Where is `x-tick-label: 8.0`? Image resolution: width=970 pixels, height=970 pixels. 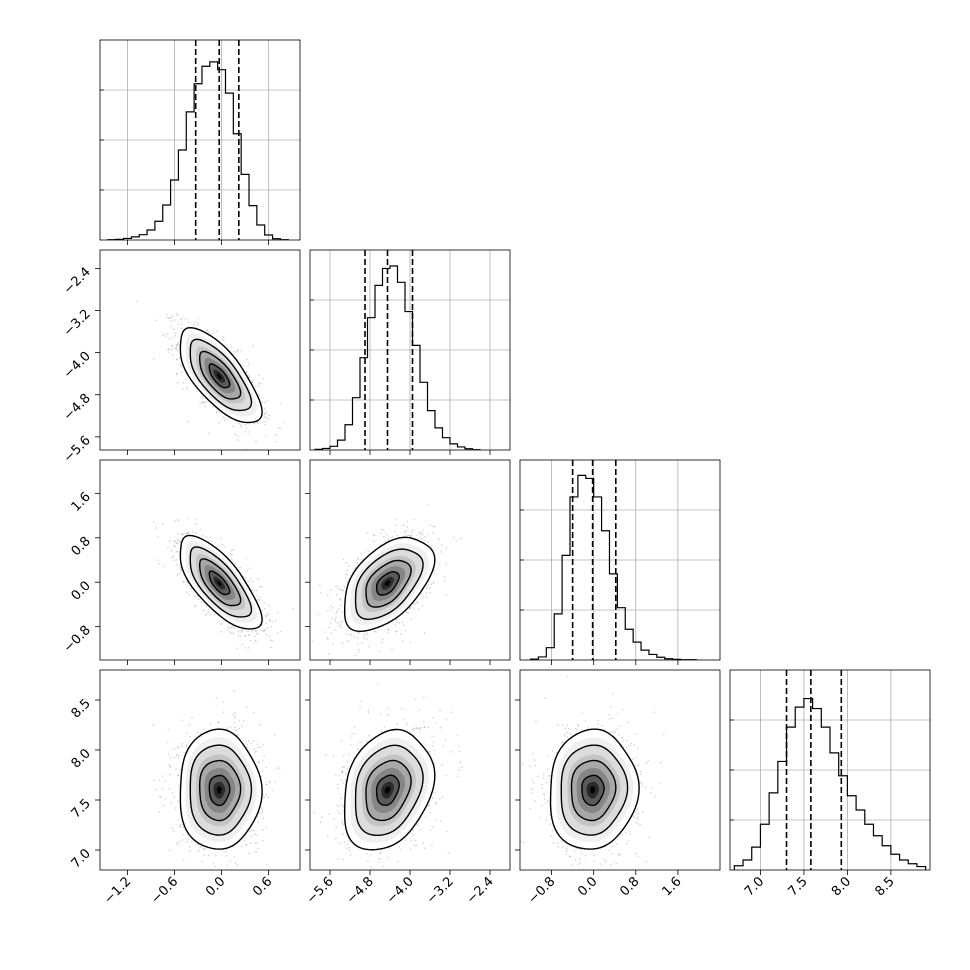 x-tick-label: 8.0 is located at coordinates (841, 886).